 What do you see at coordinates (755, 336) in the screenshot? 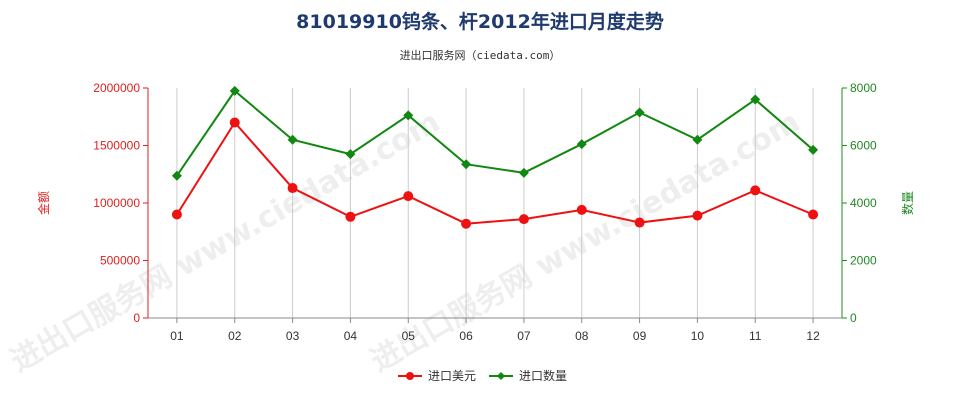
I see `x-tick-label: 11` at bounding box center [755, 336].